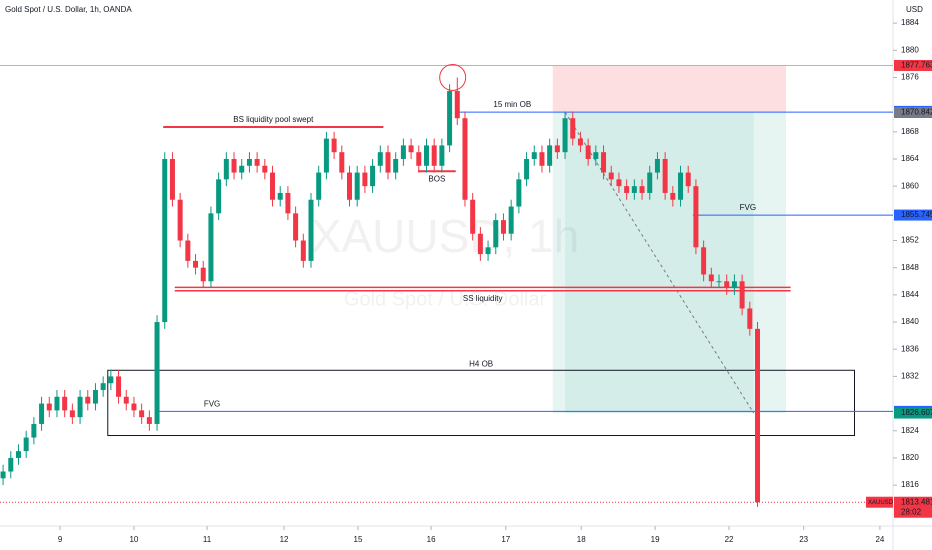 This screenshot has height=550, width=932. Describe the element at coordinates (68, 9) in the screenshot. I see `chart-title: Gold Spot / U.S. Dollar, 1h, OANDA` at that location.